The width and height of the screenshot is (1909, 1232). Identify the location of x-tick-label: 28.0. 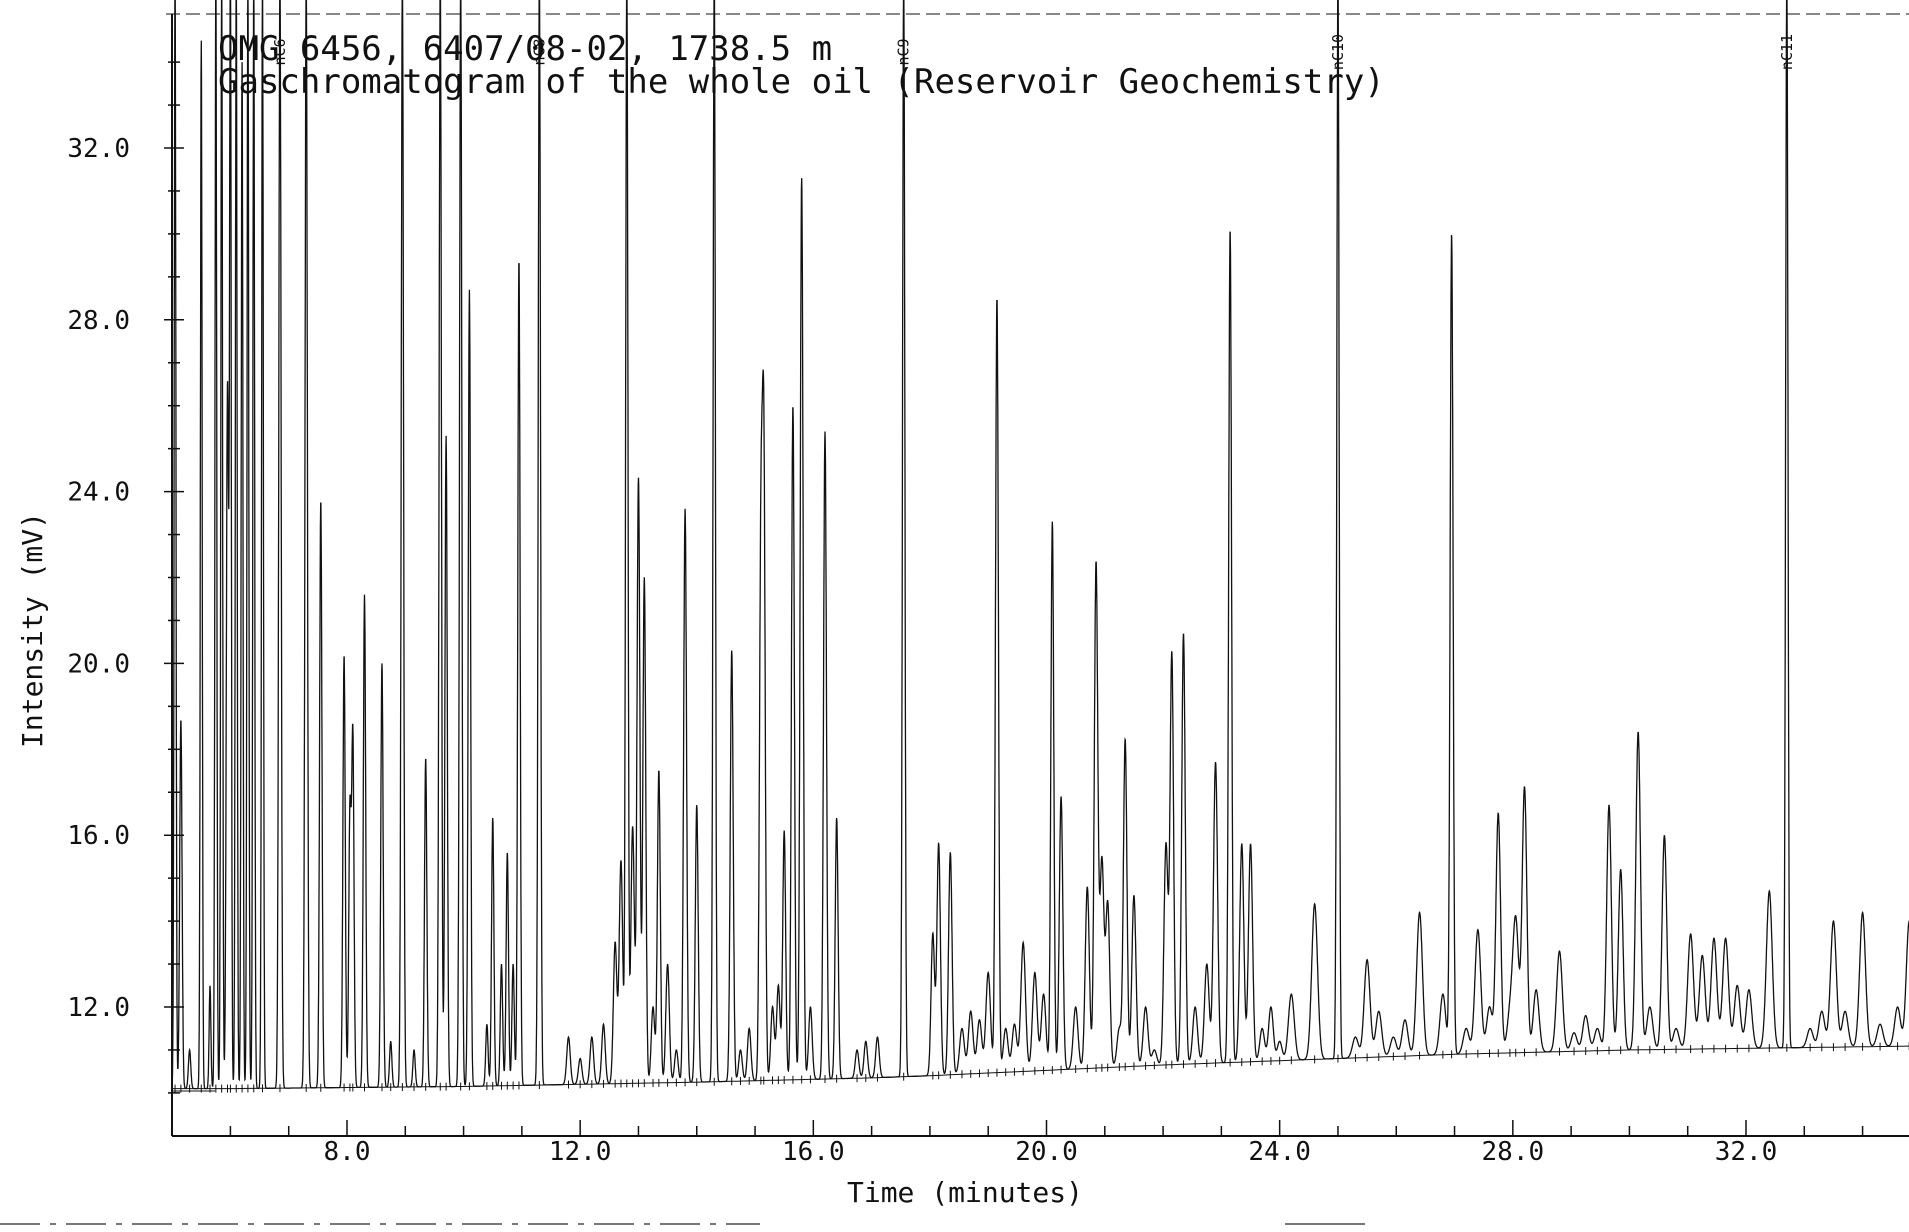
(1513, 1152).